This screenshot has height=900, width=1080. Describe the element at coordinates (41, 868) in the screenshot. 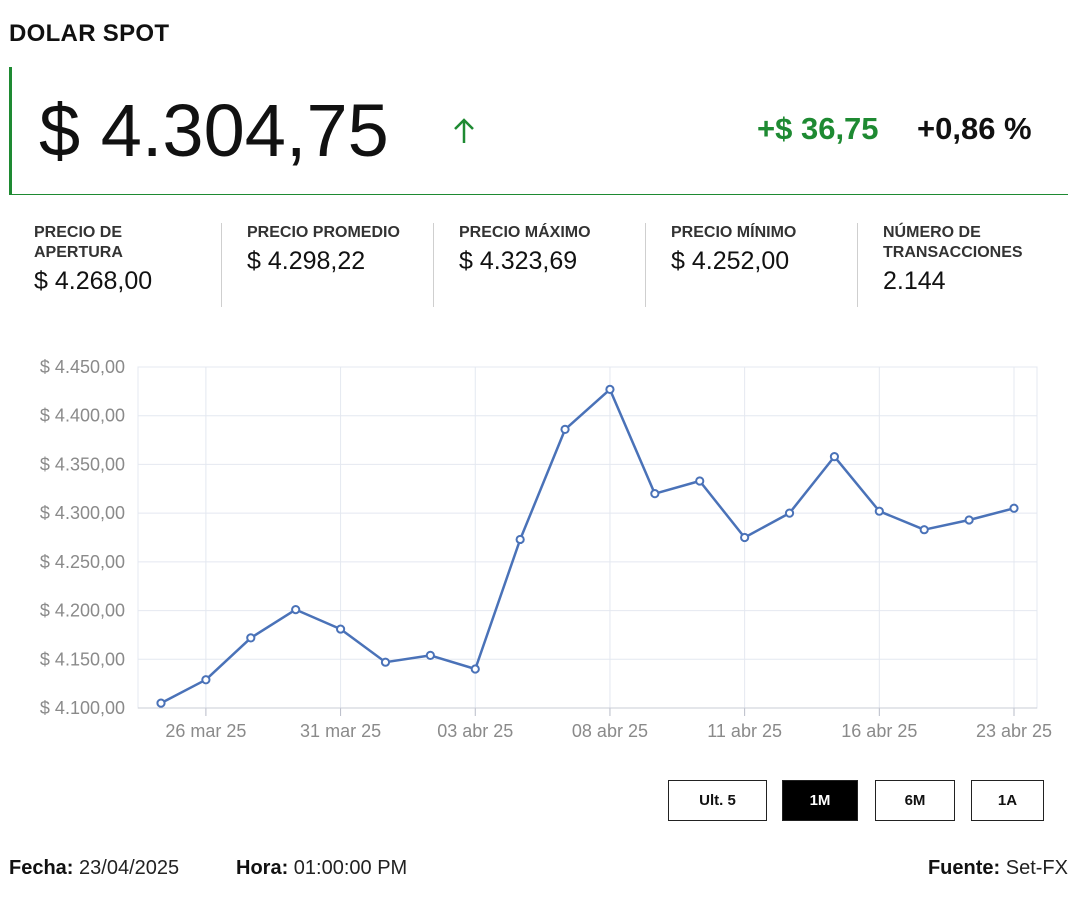

I see `date-label: Fecha:` at that location.